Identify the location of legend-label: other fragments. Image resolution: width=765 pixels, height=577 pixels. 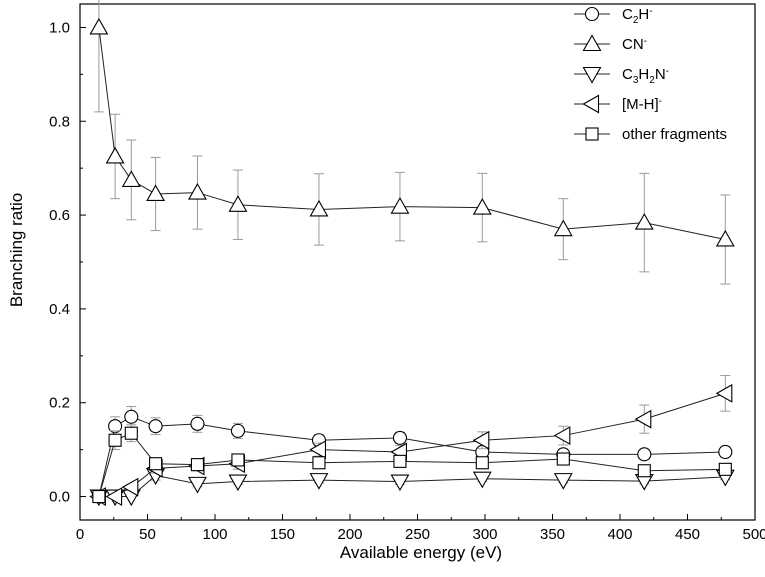
(674, 134).